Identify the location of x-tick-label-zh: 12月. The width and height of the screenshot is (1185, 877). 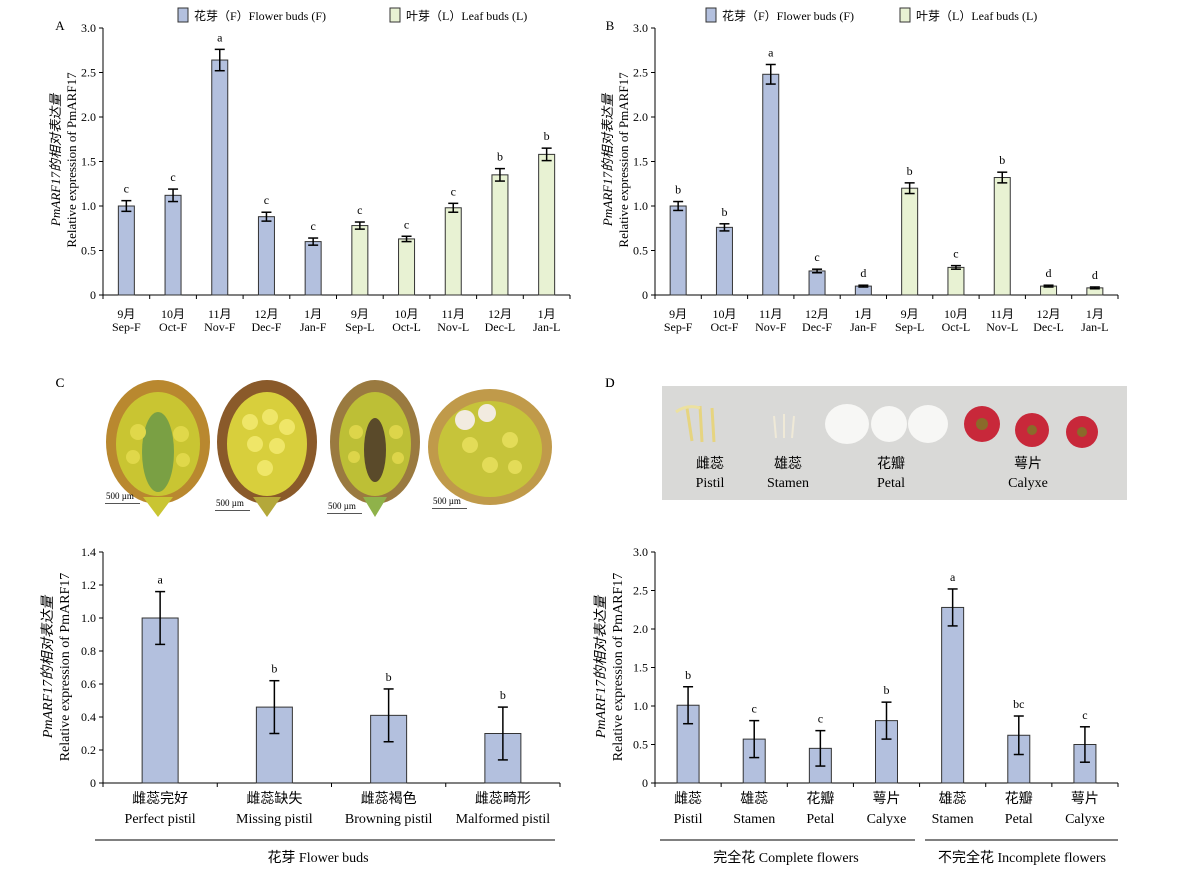
(1049, 314).